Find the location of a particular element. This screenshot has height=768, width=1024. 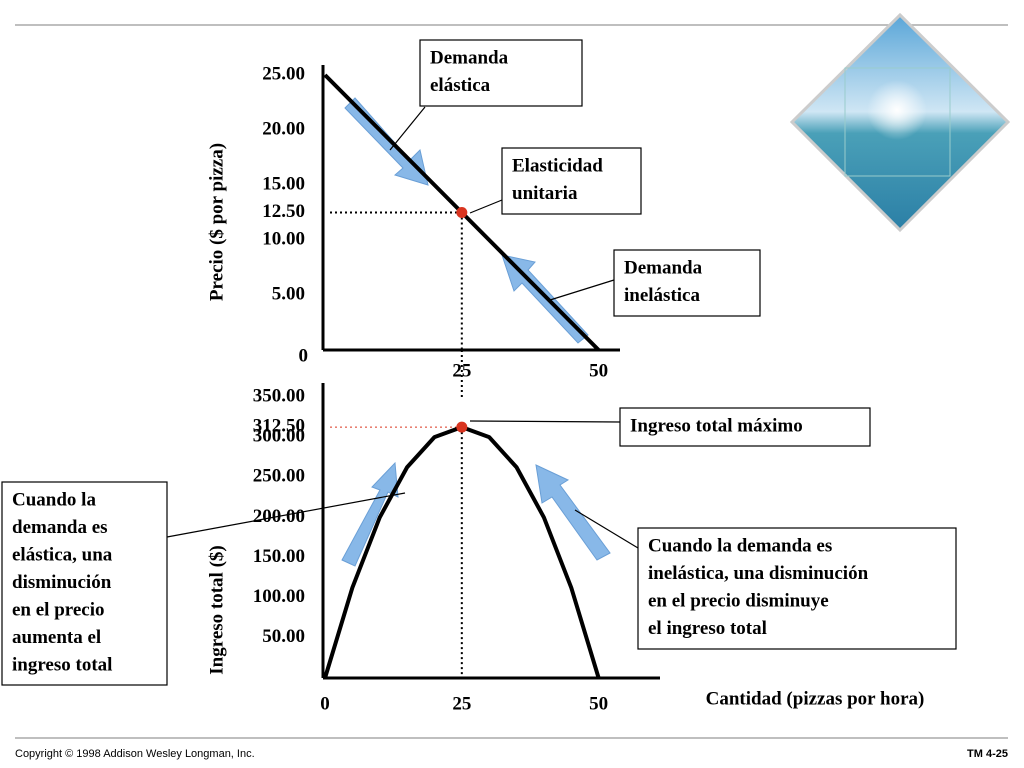

annotation-text: aumenta el is located at coordinates (56, 637).